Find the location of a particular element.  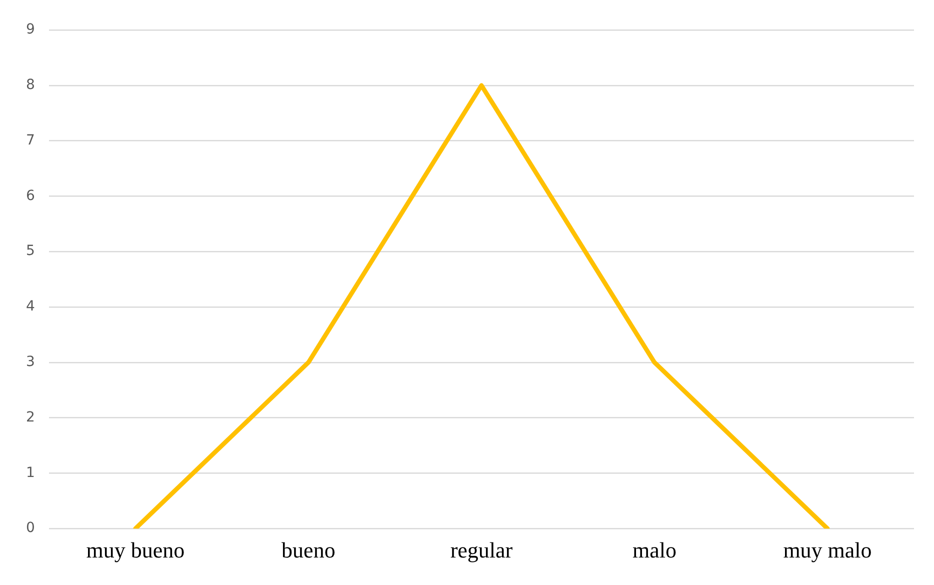

x-tick-label: regular is located at coordinates (482, 550).